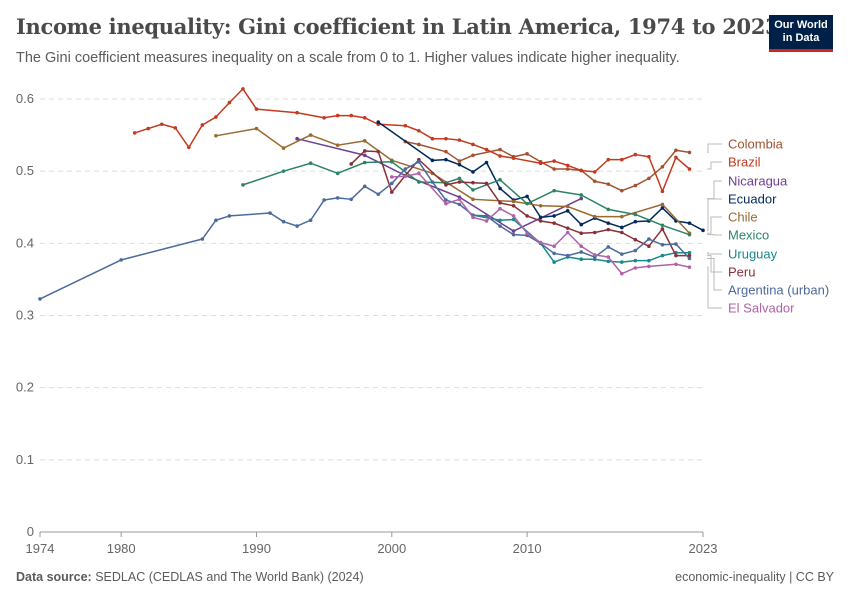  I want to click on logo-line-1: Our World, so click(801, 25).